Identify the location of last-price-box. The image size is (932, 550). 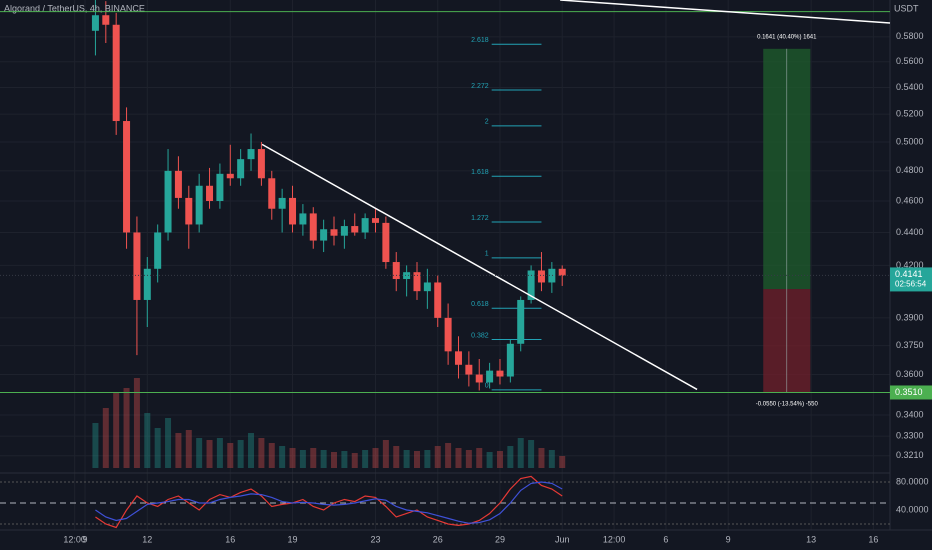
(911, 279).